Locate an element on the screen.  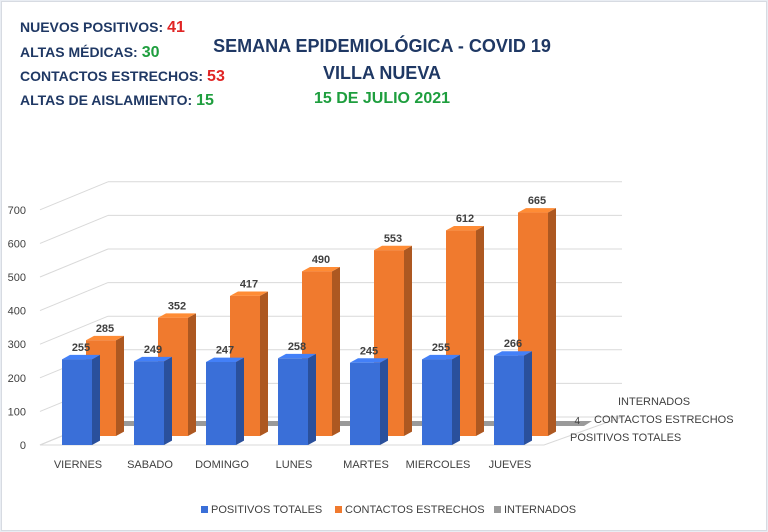
stat-altas-aislamiento: ALTAS DE AISLAMIENTO: 15 is located at coordinates (117, 101).